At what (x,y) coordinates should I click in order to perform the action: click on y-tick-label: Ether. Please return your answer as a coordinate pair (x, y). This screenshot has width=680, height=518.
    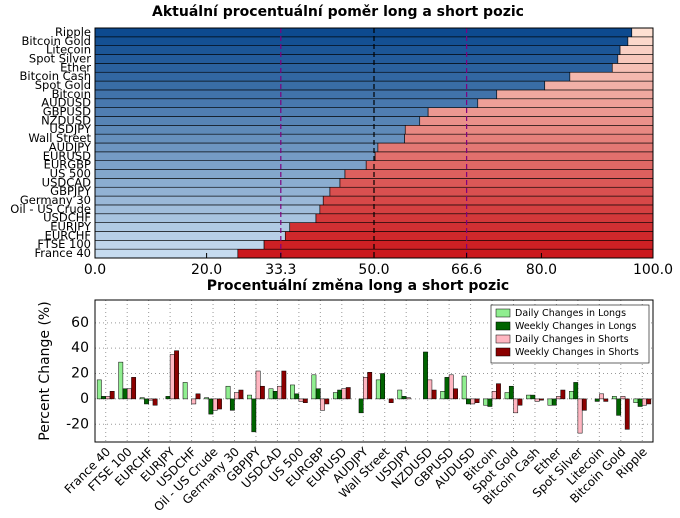
    Looking at the image, I should click on (75, 67).